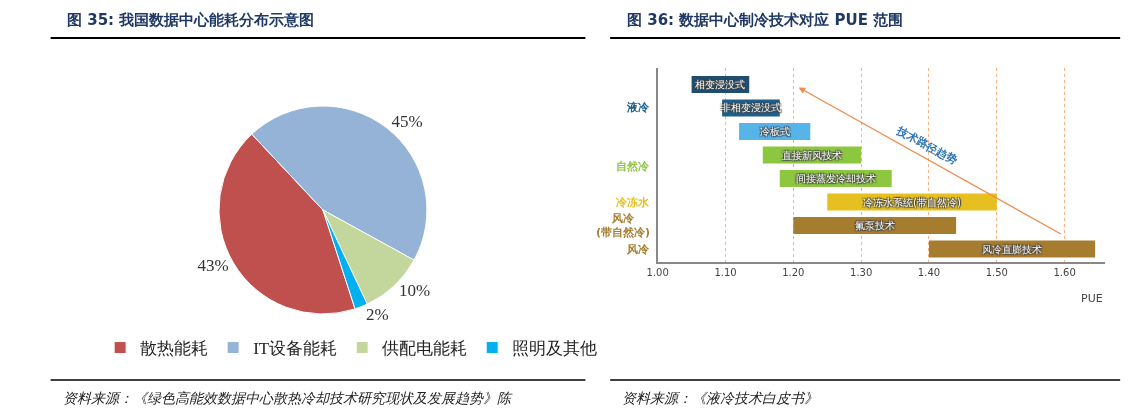 Image resolution: width=1137 pixels, height=412 pixels. What do you see at coordinates (288, 398) in the screenshot?
I see `text: 资料来源：《绿色高能效数据中心散热冷却技术研究现状及发展趋势》陈` at bounding box center [288, 398].